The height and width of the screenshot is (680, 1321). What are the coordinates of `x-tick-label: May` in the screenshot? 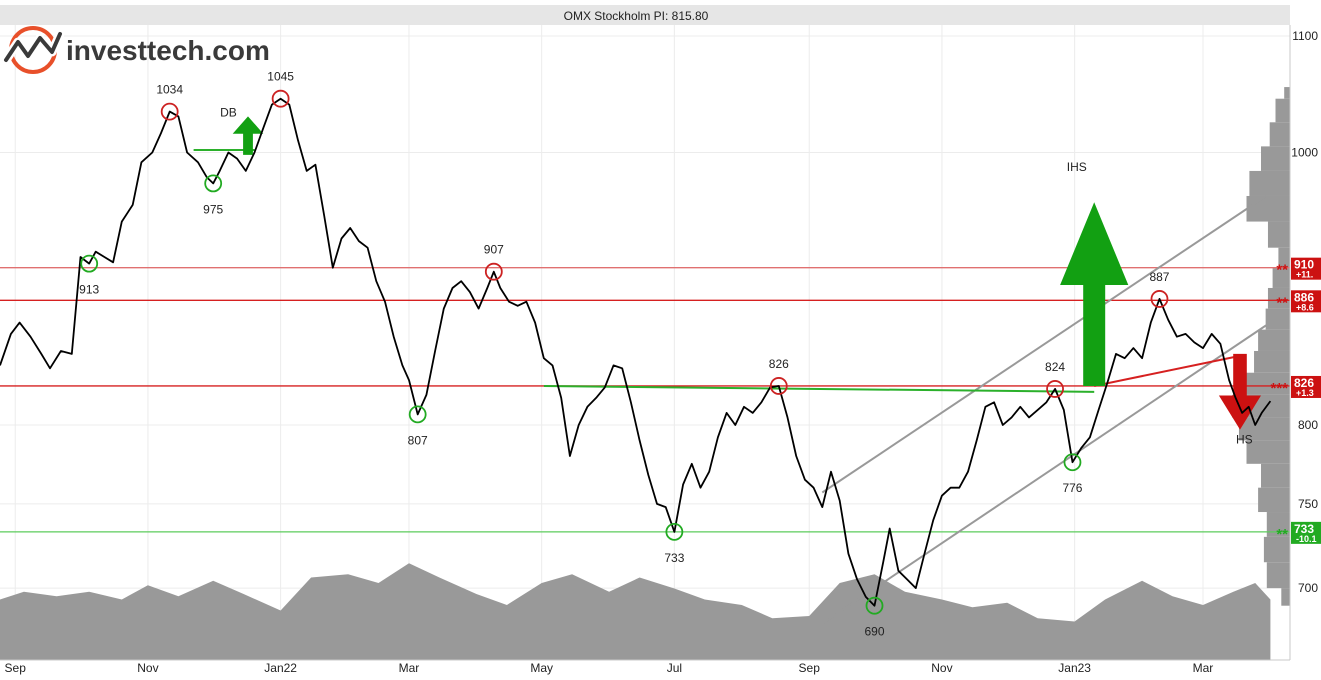 It's located at (541, 668).